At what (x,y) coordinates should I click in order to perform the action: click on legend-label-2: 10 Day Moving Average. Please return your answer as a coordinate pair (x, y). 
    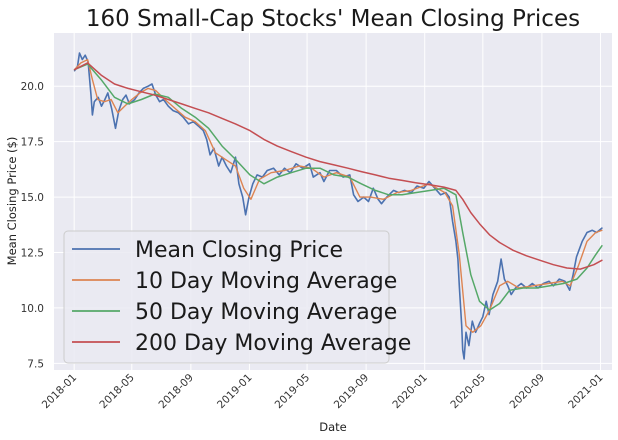
    Looking at the image, I should click on (266, 281).